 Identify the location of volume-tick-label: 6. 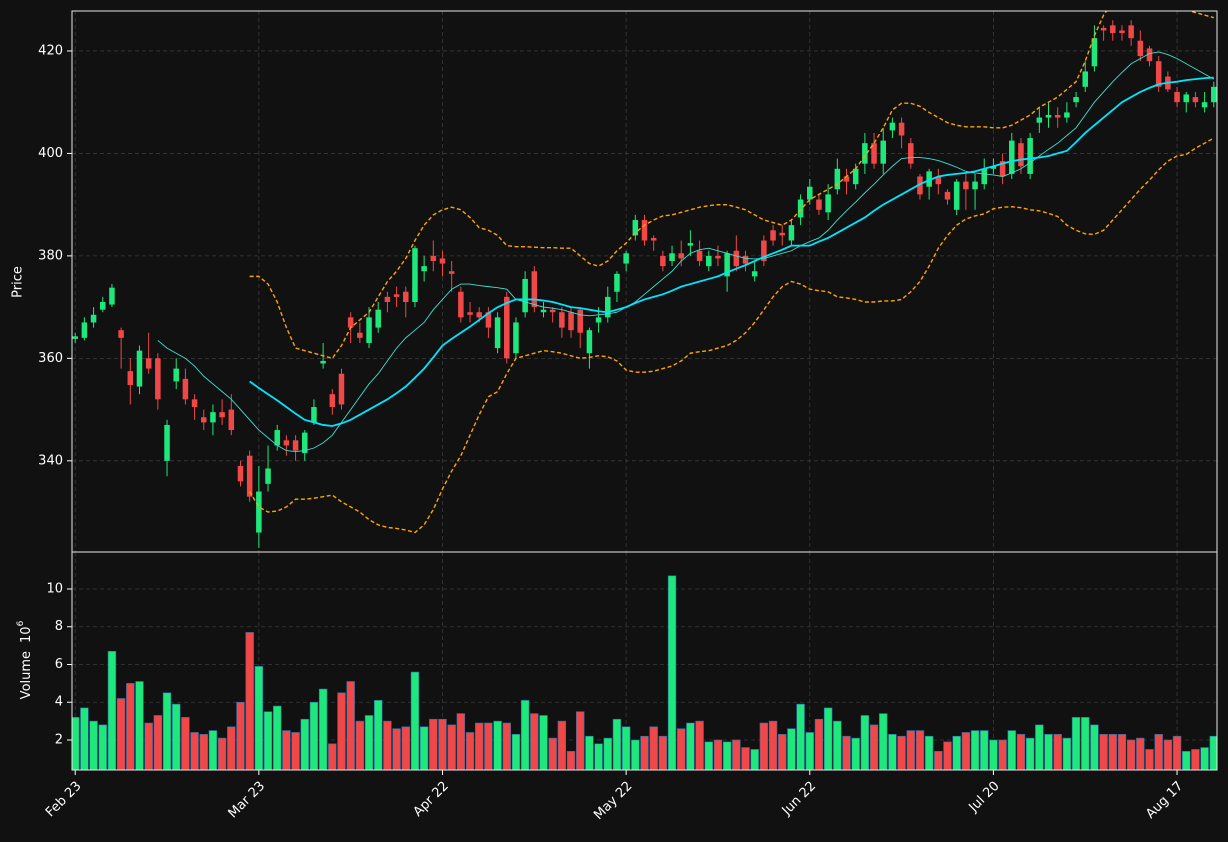
(59, 664).